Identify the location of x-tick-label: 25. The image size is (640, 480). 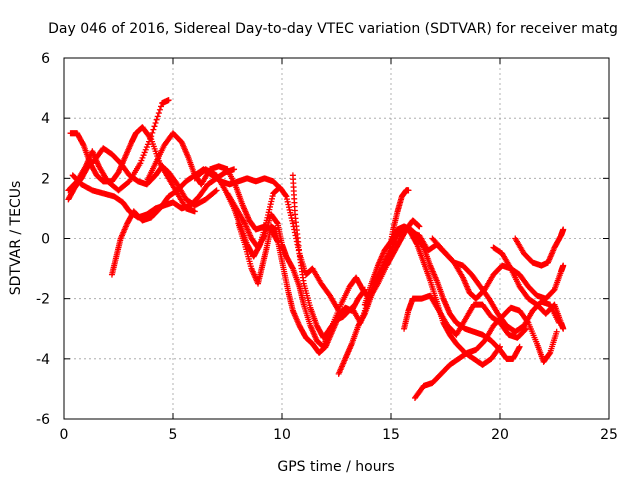
(609, 435).